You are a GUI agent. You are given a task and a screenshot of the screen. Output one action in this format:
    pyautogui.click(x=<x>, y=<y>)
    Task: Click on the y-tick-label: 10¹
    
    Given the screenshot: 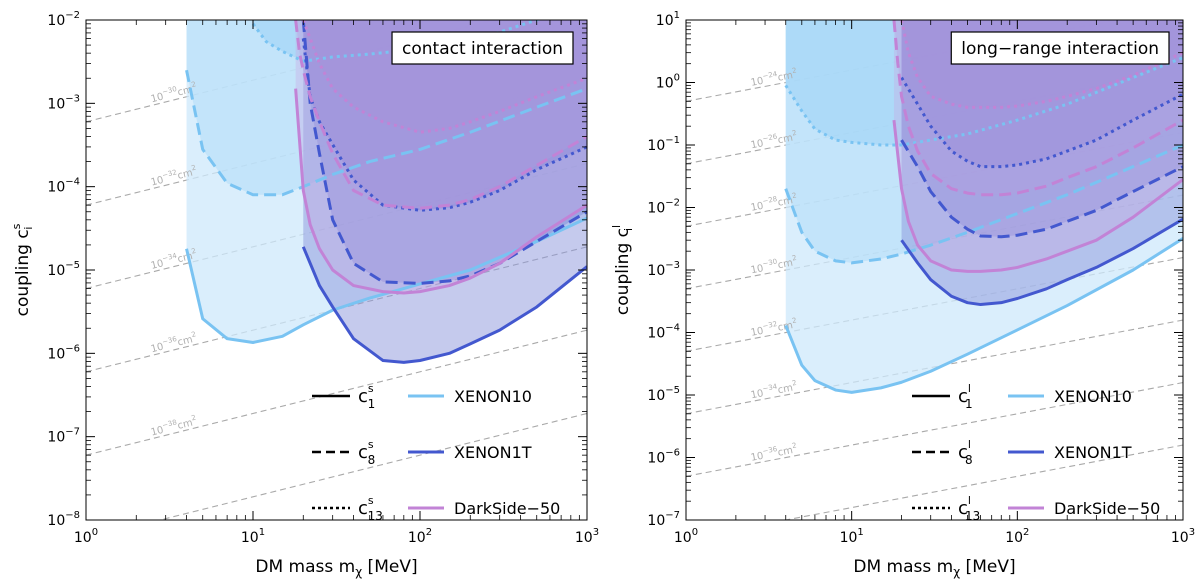 What is the action you would take?
    pyautogui.click(x=668, y=19)
    